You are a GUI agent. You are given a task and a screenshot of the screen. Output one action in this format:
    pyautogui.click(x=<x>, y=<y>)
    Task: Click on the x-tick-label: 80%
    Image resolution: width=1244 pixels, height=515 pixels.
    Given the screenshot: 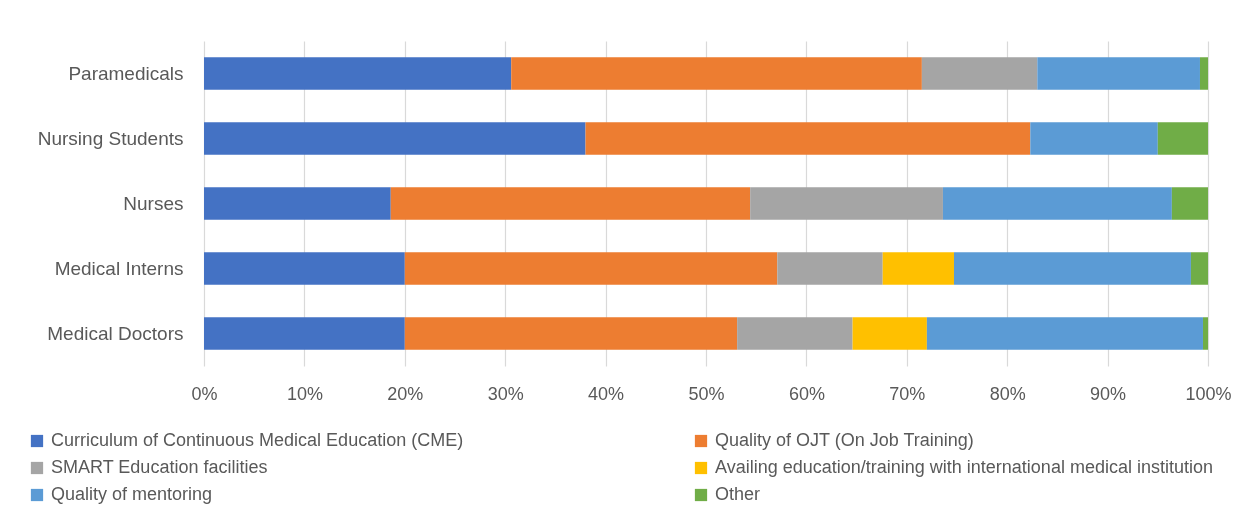 What is the action you would take?
    pyautogui.click(x=1007, y=393)
    